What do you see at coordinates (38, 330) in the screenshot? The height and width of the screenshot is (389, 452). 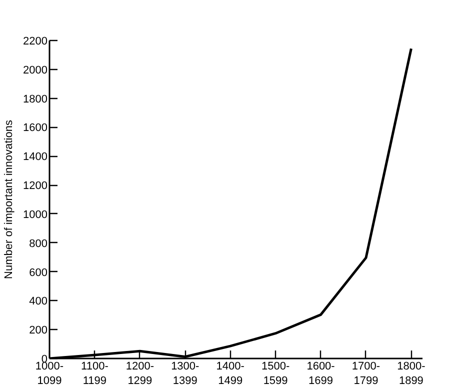 I see `y-tick-label: 200` at bounding box center [38, 330].